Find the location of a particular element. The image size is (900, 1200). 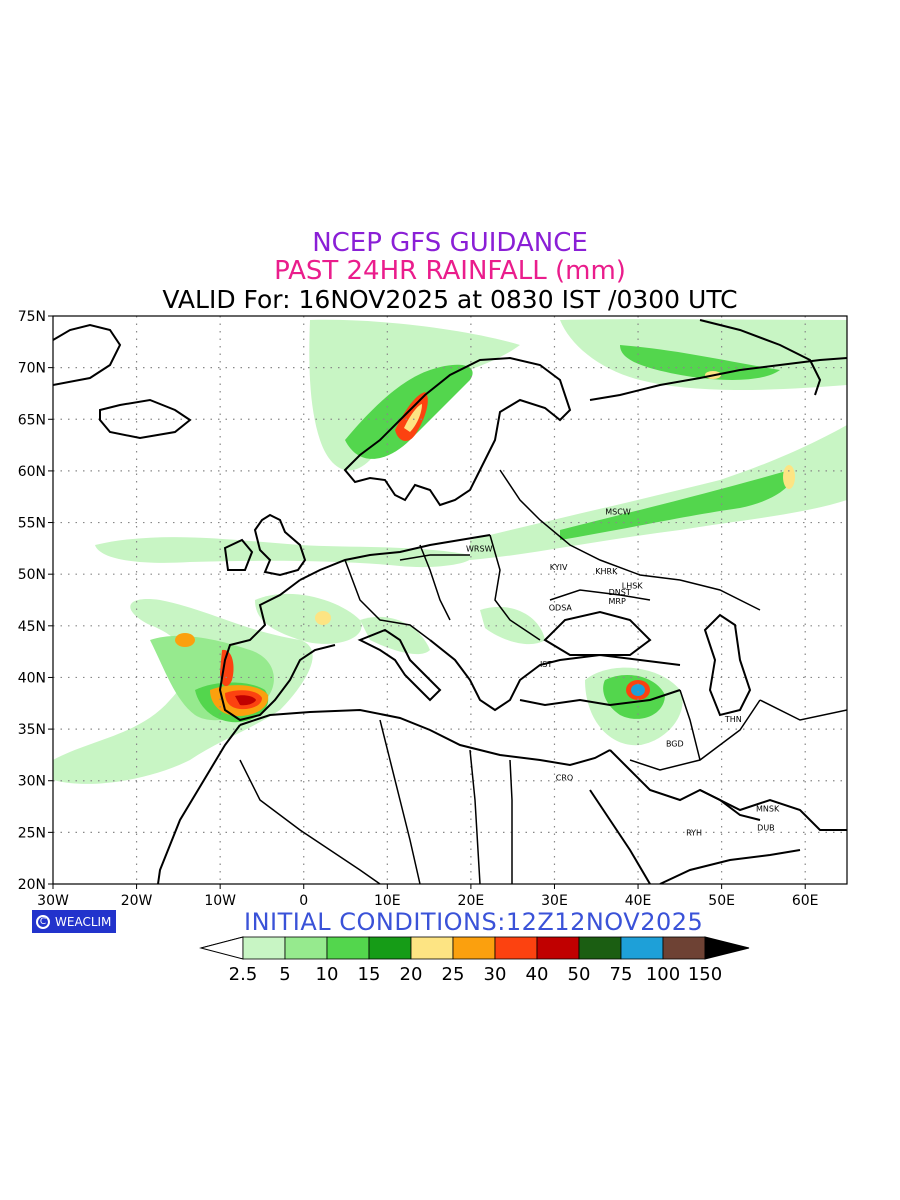

legend-label: 10 is located at coordinates (327, 974).